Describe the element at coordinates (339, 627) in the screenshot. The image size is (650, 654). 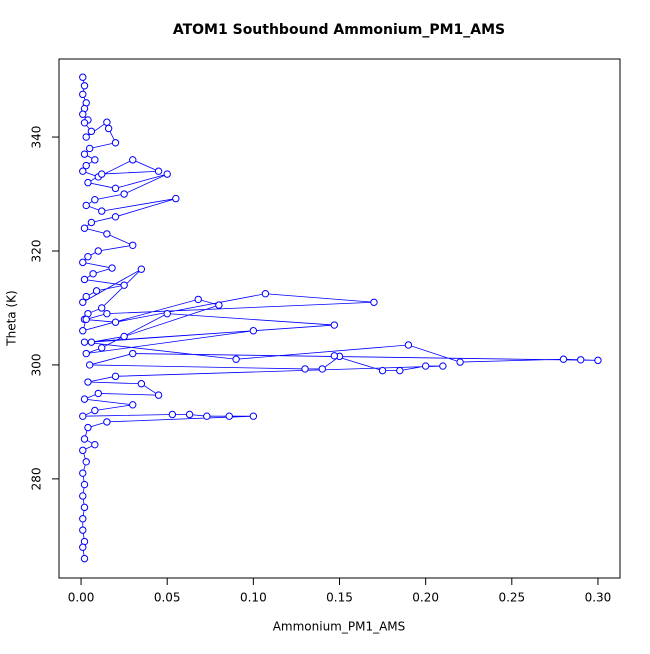
I see `x-axis-label: Ammonium_PM1_AMS` at that location.